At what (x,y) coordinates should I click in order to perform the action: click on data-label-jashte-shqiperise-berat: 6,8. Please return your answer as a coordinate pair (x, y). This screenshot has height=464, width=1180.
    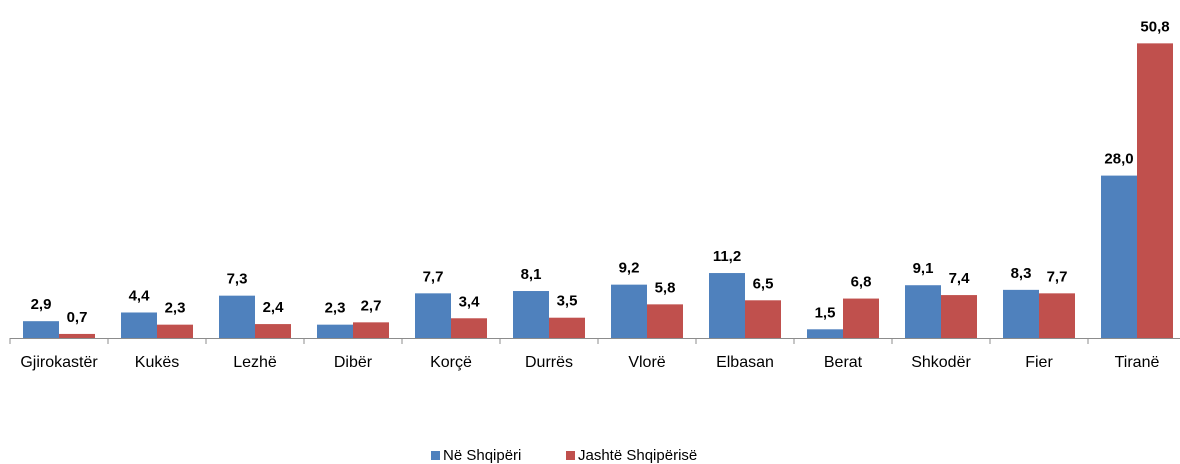
    Looking at the image, I should click on (861, 282).